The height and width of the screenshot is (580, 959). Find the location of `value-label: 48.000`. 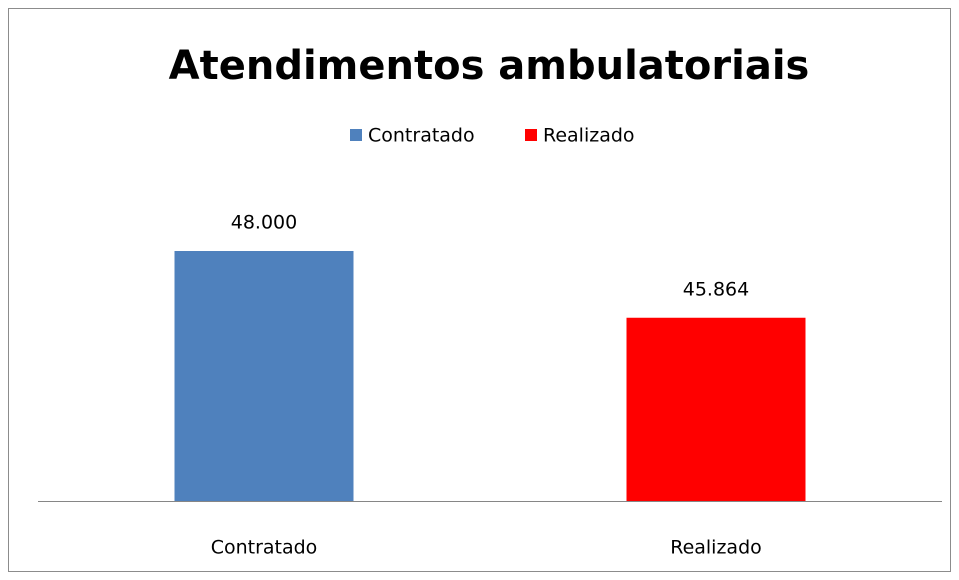

value-label: 48.000 is located at coordinates (264, 223).